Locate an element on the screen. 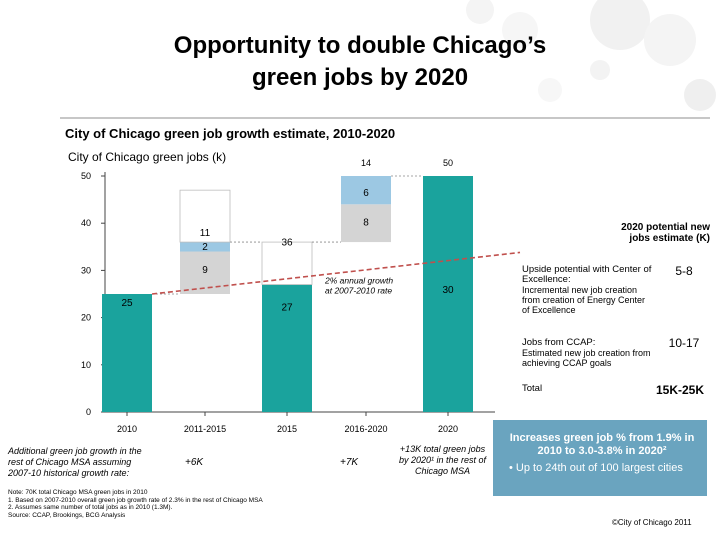  slide-title-line1: Opportunity to double Chicago’s is located at coordinates (360, 45).